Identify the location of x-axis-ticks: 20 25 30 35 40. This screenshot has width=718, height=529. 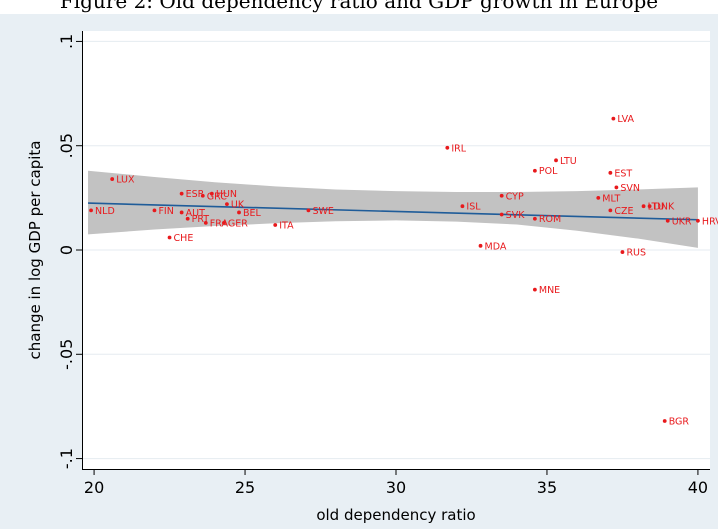
(396, 483).